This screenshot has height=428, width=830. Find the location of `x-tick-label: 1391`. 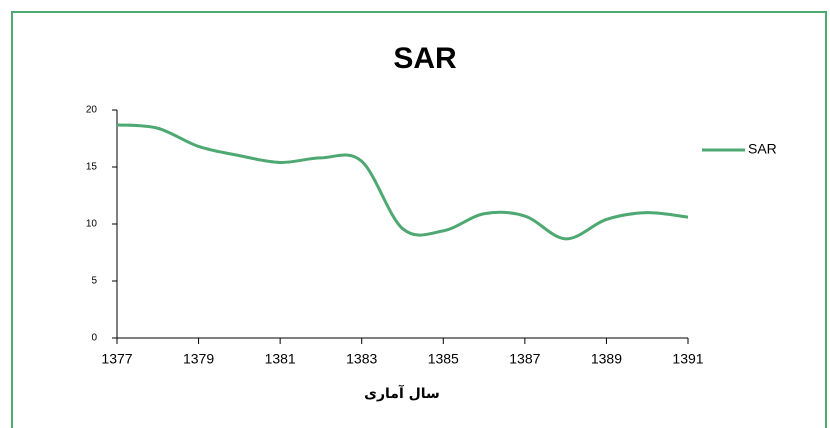

x-tick-label: 1391 is located at coordinates (687, 359).